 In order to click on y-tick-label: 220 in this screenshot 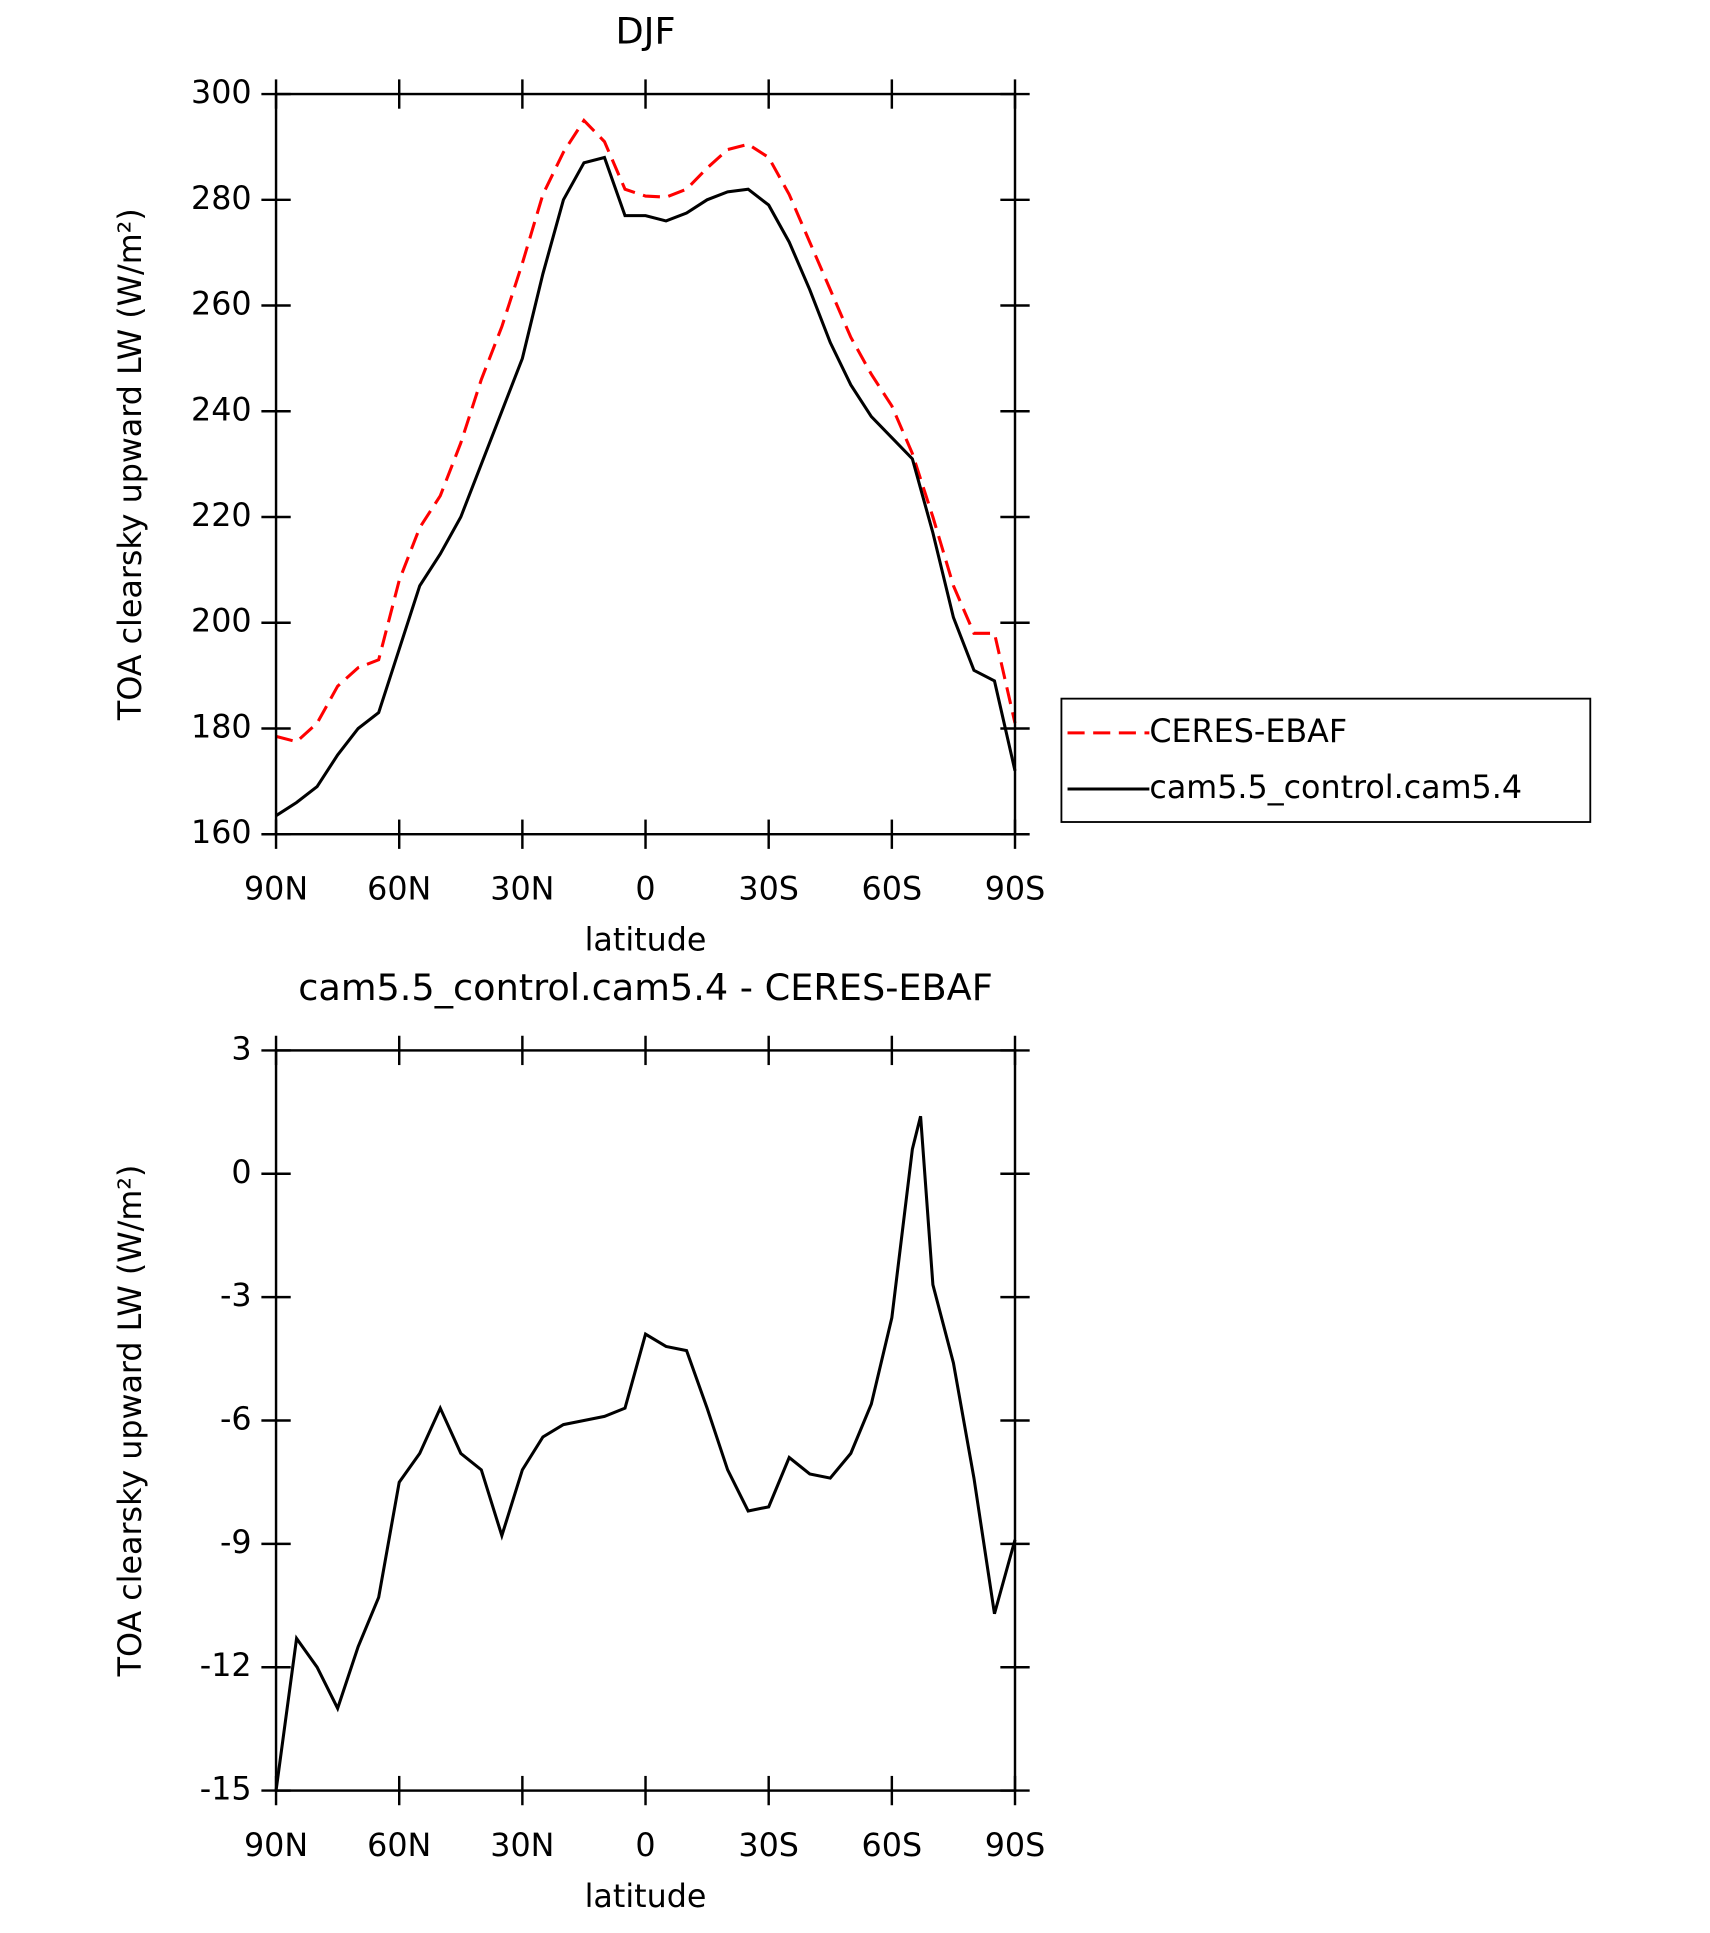, I will do `click(221, 516)`.